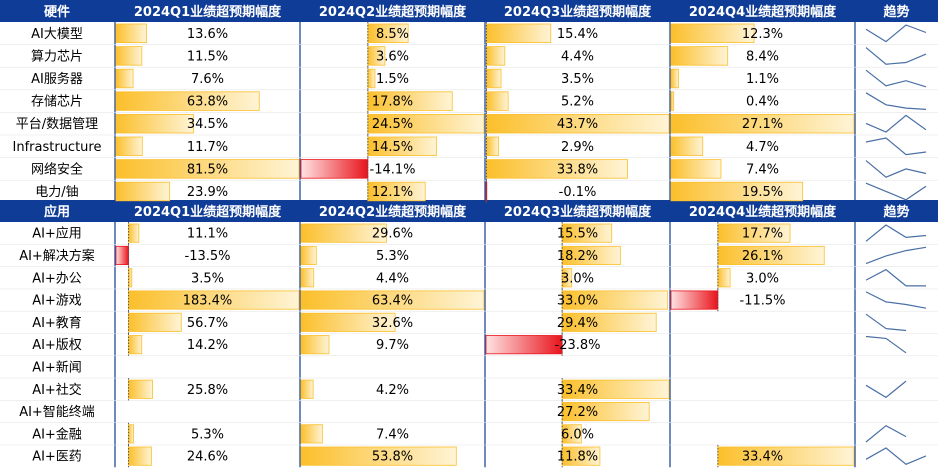 This screenshot has height=468, width=938. What do you see at coordinates (207, 147) in the screenshot?
I see `value-label-hardware-r6-q1: 11.7%` at bounding box center [207, 147].